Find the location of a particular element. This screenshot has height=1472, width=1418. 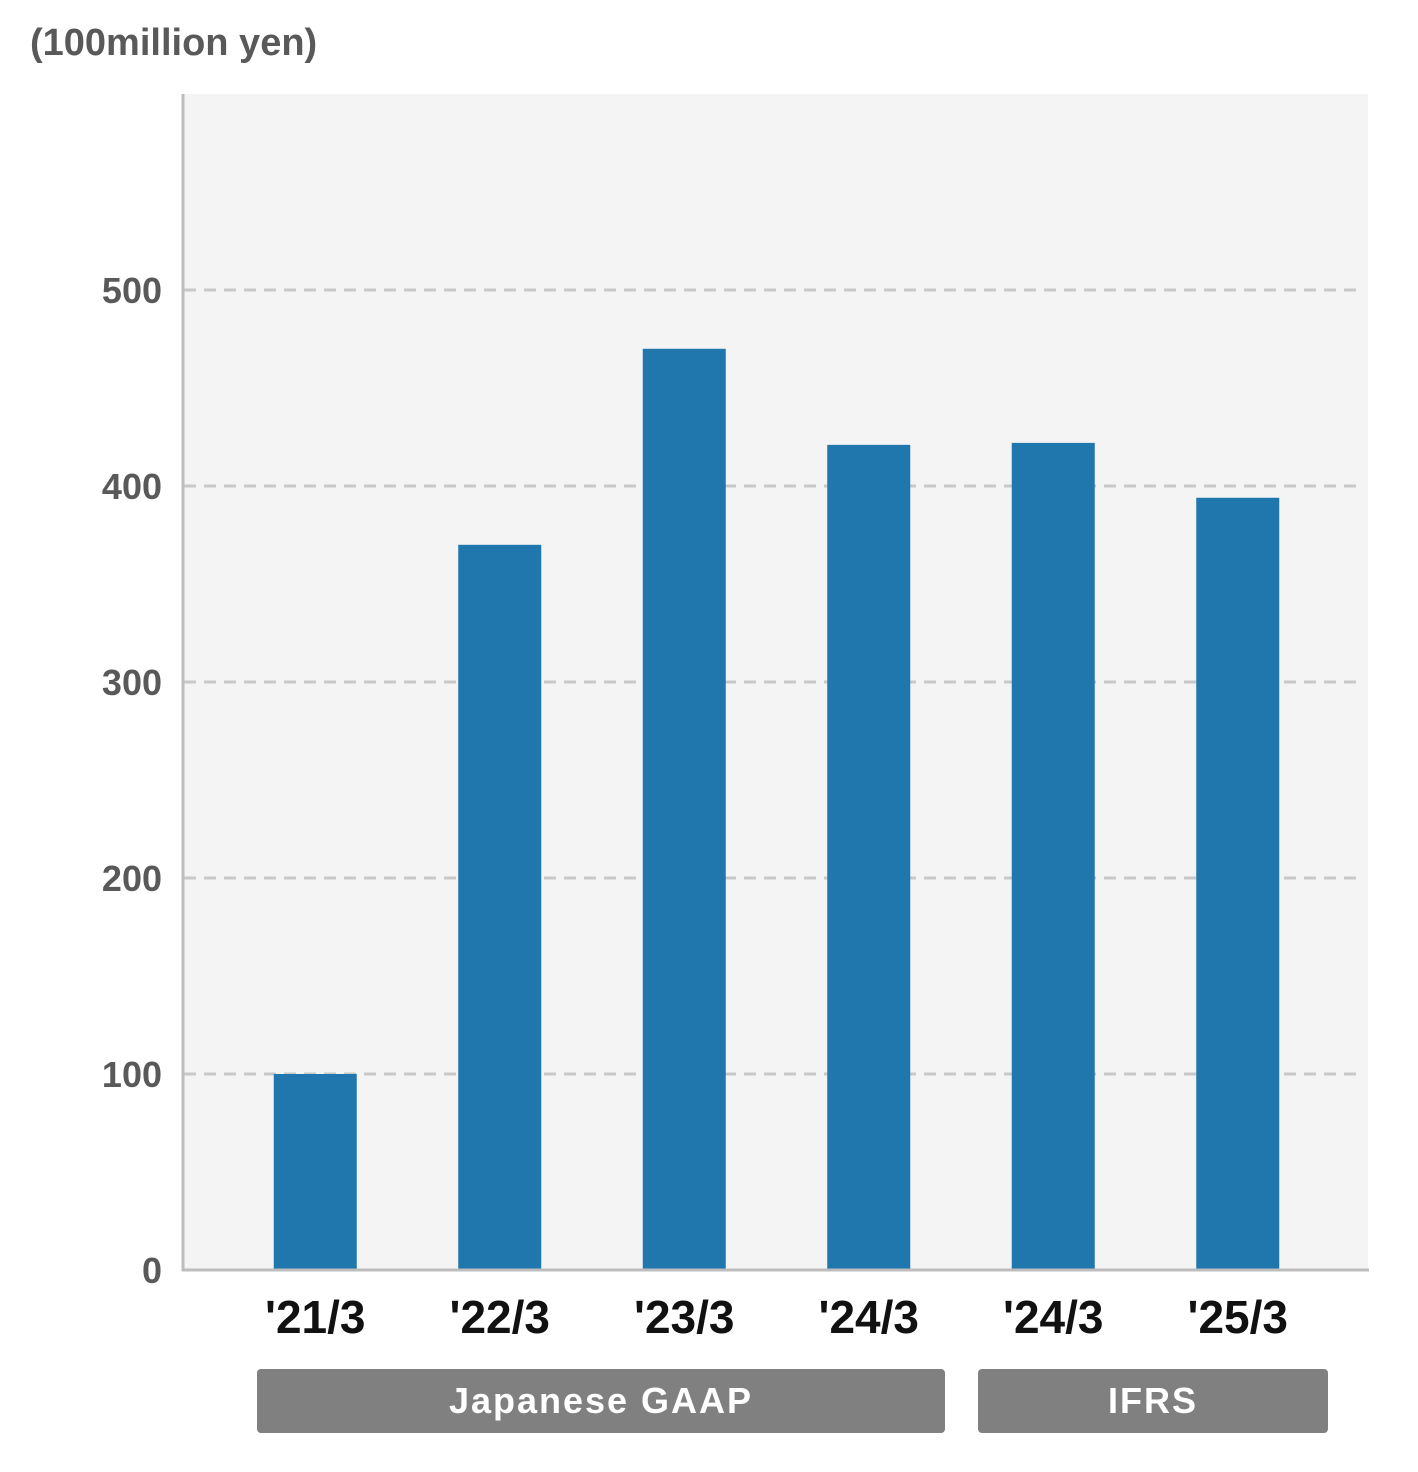

y-tick-label-100: 100 is located at coordinates (132, 1074).